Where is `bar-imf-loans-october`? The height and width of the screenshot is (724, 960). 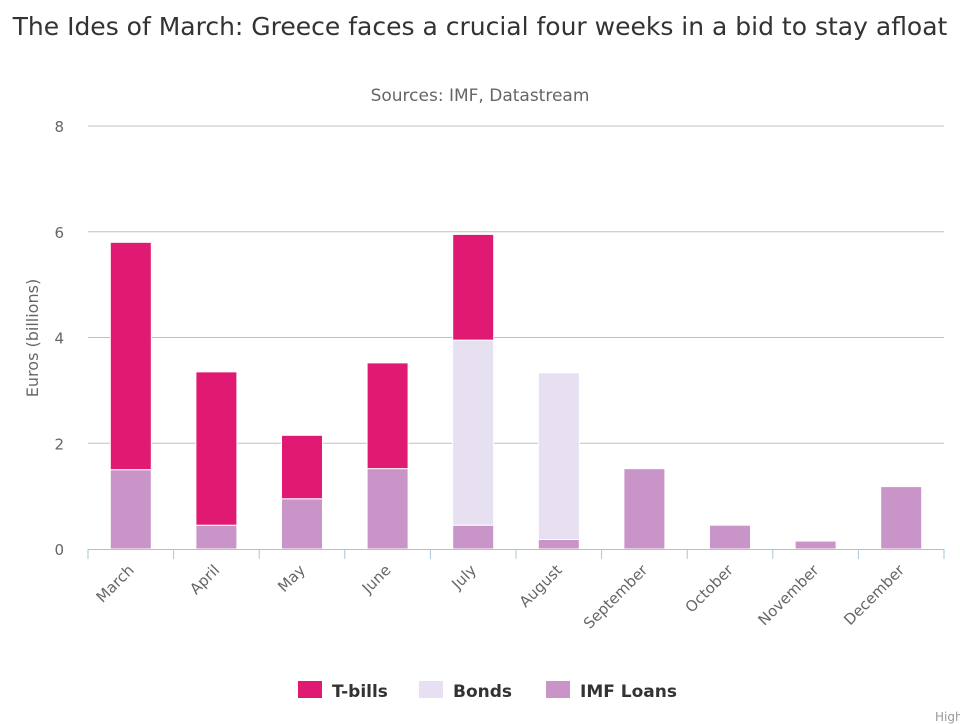
bar-imf-loans-october is located at coordinates (730, 537).